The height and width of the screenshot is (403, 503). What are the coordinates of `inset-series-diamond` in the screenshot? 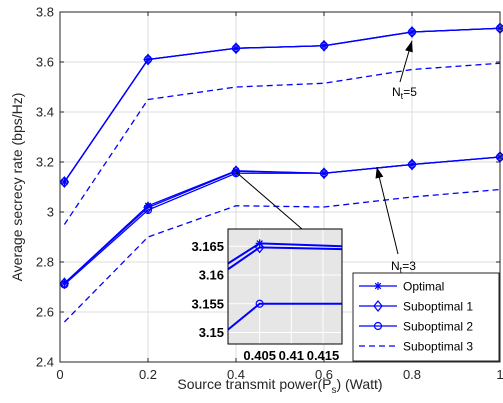 It's located at (285, 256).